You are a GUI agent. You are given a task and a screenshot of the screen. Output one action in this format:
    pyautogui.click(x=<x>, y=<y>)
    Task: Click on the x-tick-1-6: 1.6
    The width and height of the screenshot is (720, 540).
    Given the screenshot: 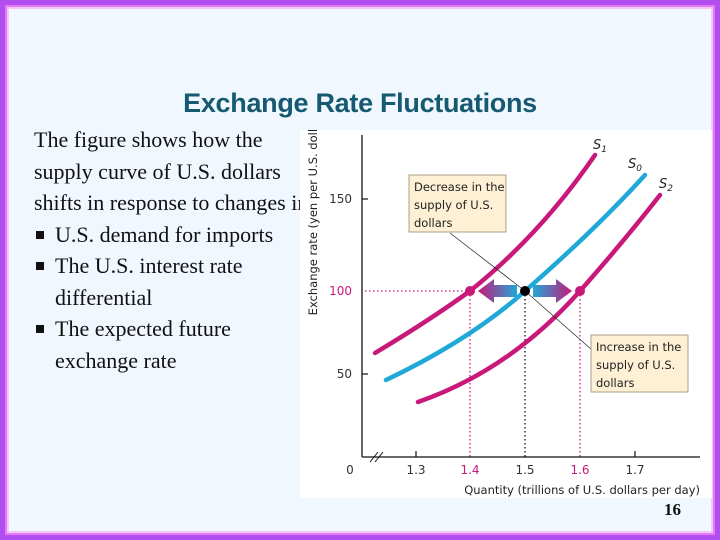 What is the action you would take?
    pyautogui.click(x=579, y=470)
    